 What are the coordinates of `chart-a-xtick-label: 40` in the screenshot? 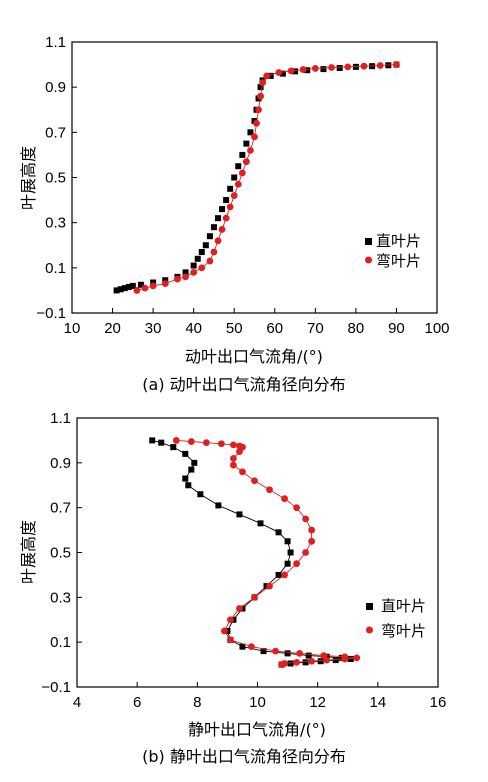 It's located at (193, 328).